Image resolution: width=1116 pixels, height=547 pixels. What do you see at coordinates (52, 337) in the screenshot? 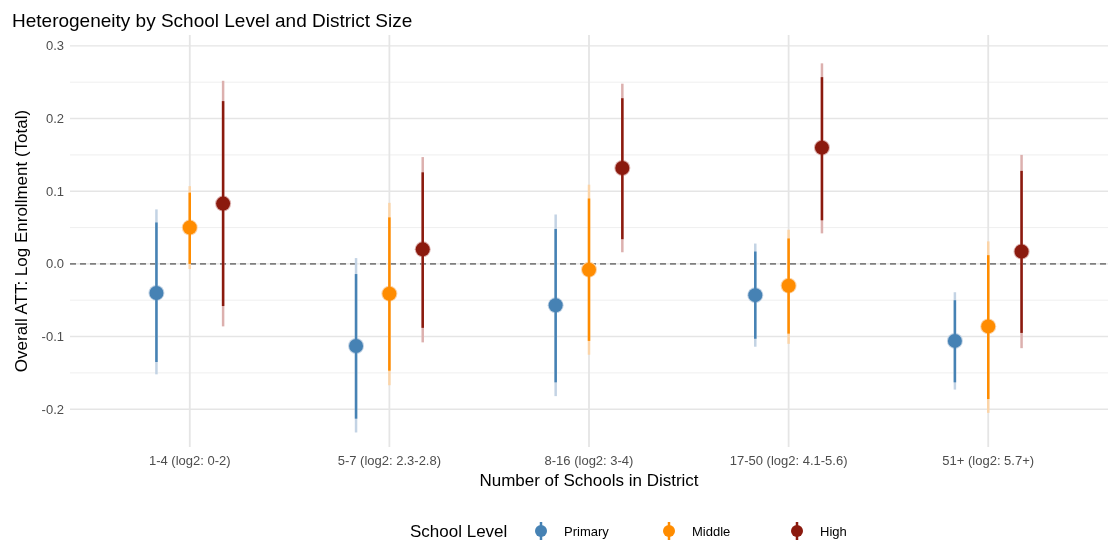
I see `y-tick-label: -0.1` at bounding box center [52, 337].